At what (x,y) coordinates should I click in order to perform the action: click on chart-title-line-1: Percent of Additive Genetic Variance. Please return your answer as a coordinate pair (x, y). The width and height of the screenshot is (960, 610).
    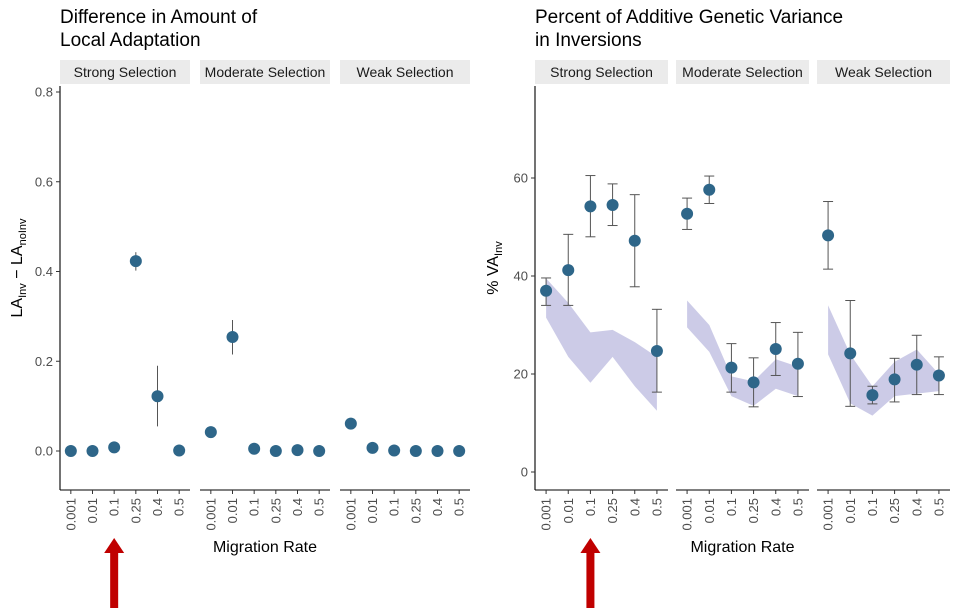
    Looking at the image, I should click on (689, 17).